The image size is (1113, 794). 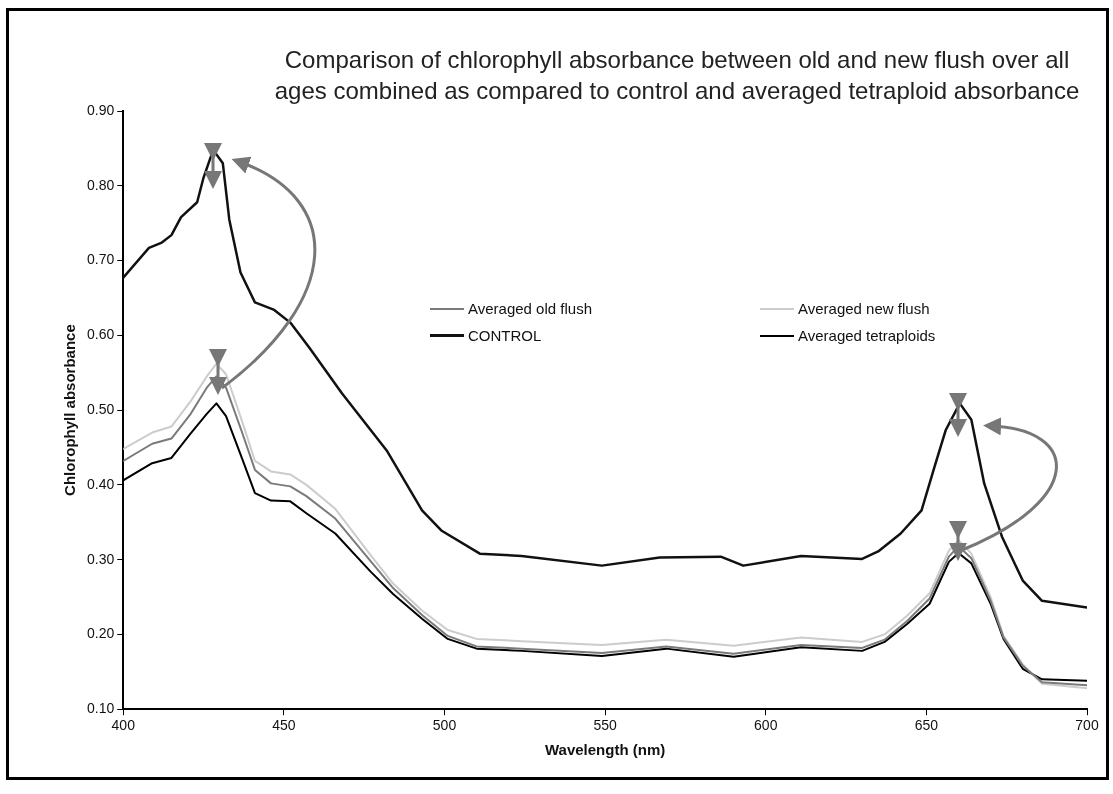 I want to click on y-tick-label: 0.70, so click(x=101, y=259).